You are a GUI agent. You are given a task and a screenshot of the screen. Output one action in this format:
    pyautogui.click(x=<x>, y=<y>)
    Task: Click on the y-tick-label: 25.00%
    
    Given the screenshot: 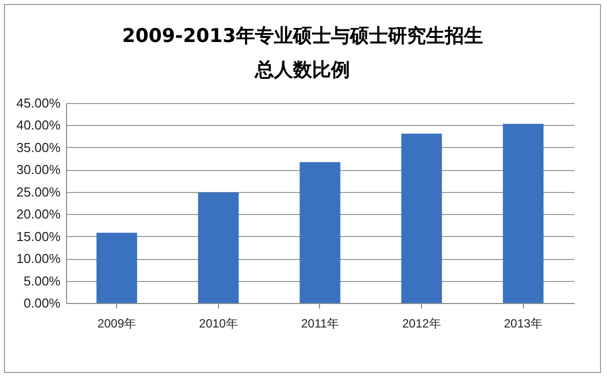 What is the action you would take?
    pyautogui.click(x=38, y=192)
    